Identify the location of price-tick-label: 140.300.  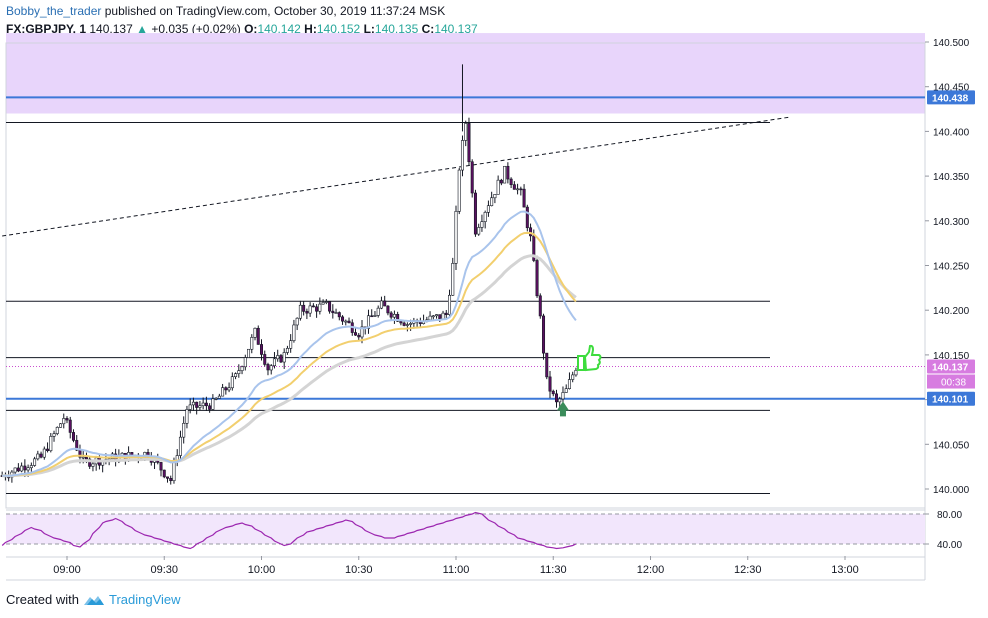
(951, 222).